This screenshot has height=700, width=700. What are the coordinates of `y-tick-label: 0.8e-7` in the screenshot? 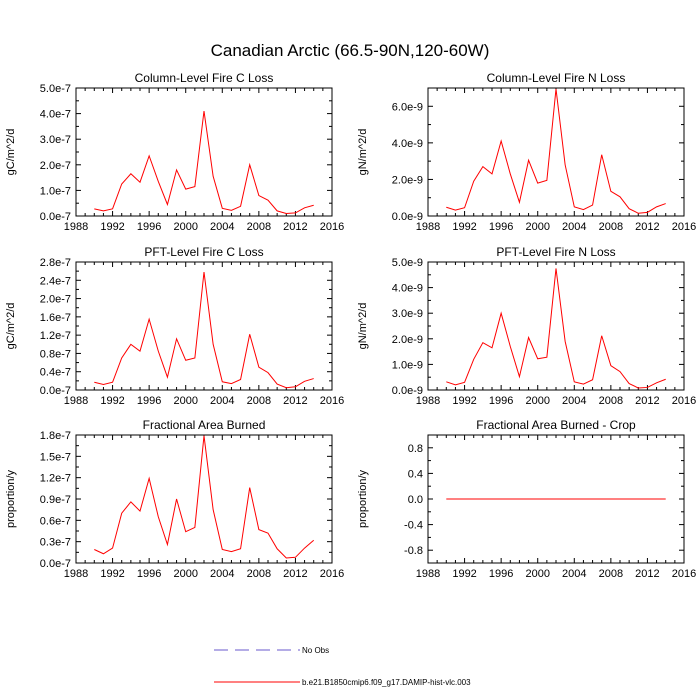 It's located at (55, 354).